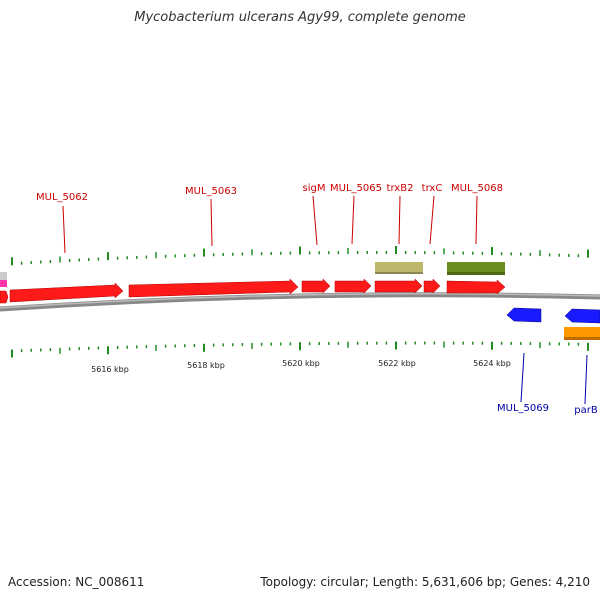  What do you see at coordinates (399, 268) in the screenshot?
I see `trna-feature-khaki` at bounding box center [399, 268].